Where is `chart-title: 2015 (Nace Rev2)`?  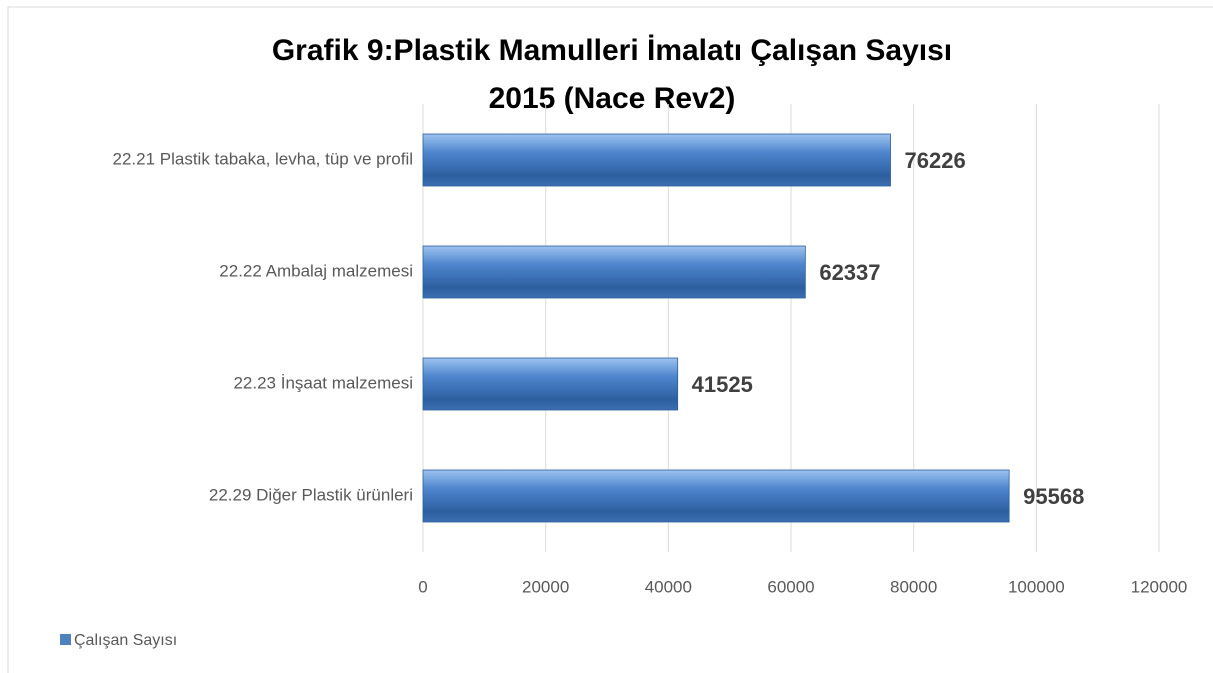 chart-title: 2015 (Nace Rev2) is located at coordinates (612, 98).